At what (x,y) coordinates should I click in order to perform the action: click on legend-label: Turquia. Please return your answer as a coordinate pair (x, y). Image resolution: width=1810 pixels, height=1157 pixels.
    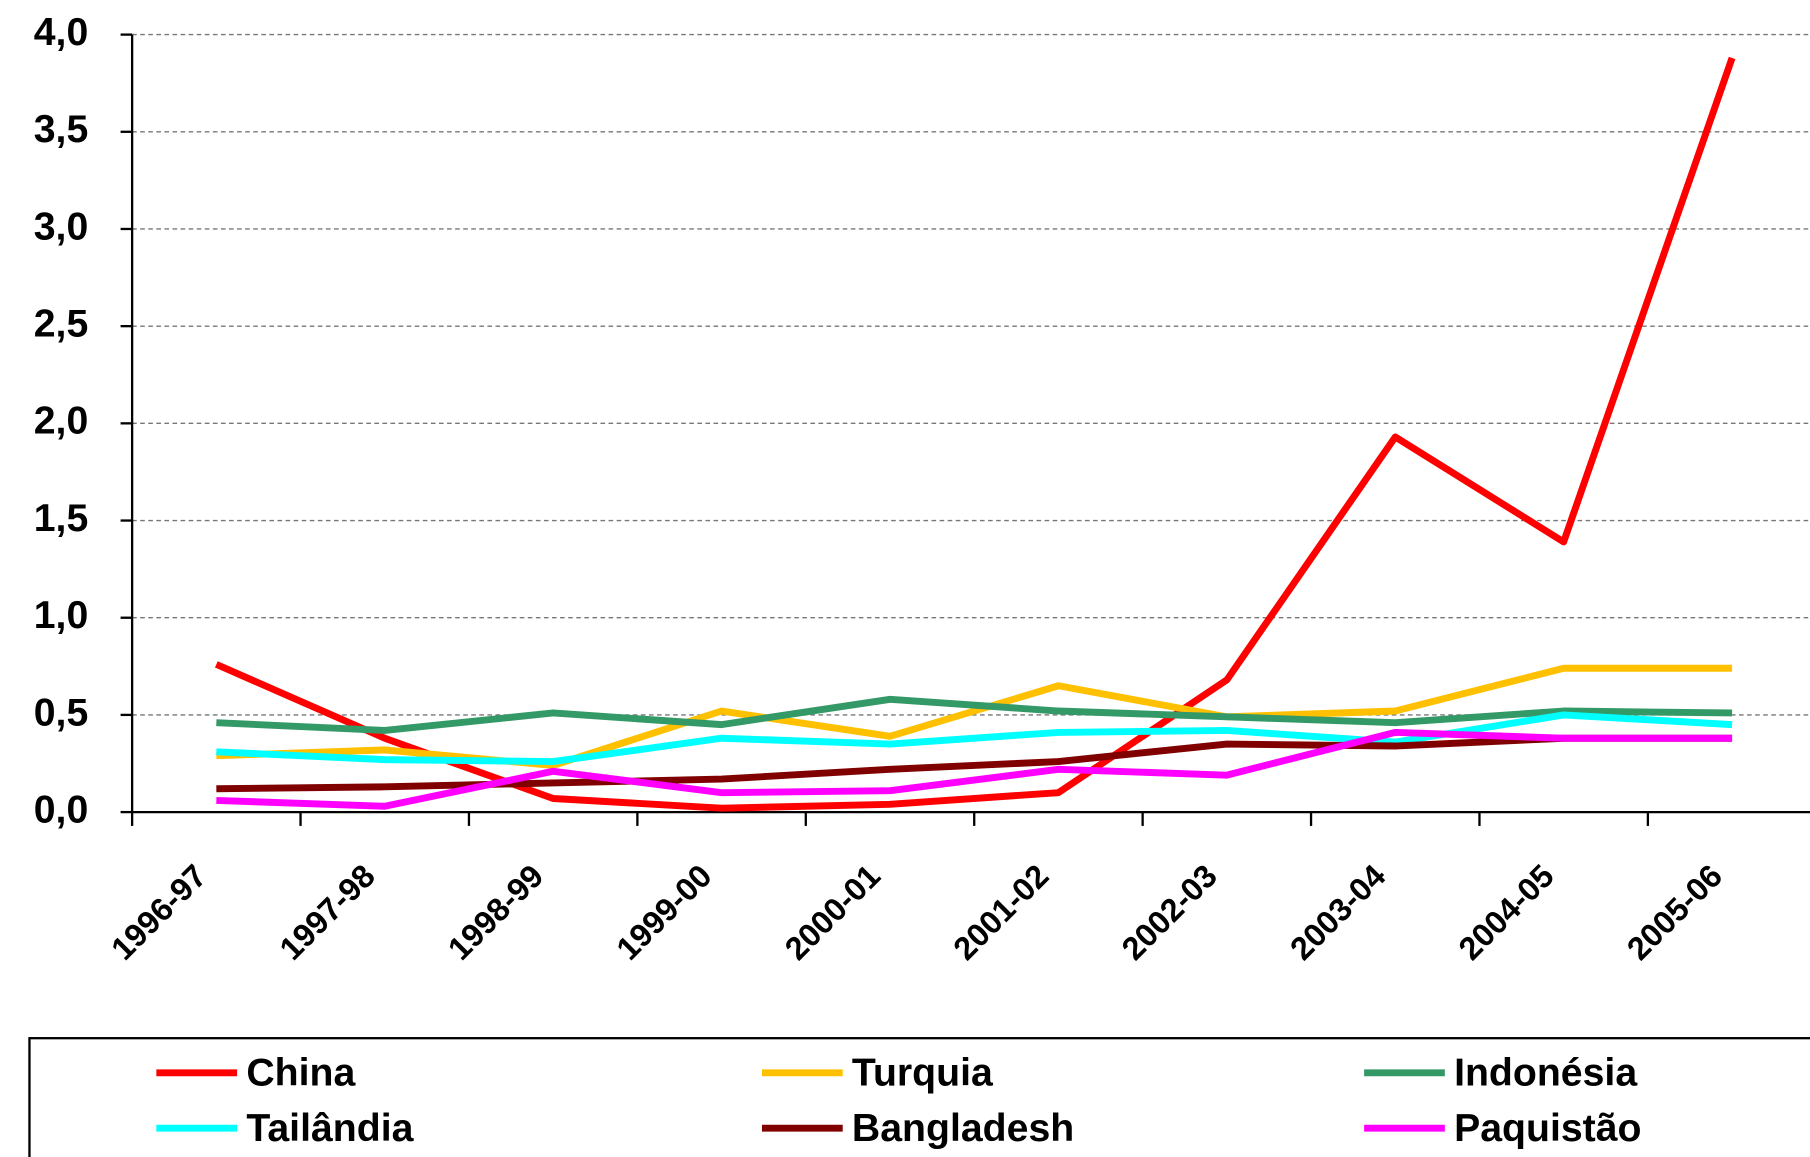
    Looking at the image, I should click on (923, 1072).